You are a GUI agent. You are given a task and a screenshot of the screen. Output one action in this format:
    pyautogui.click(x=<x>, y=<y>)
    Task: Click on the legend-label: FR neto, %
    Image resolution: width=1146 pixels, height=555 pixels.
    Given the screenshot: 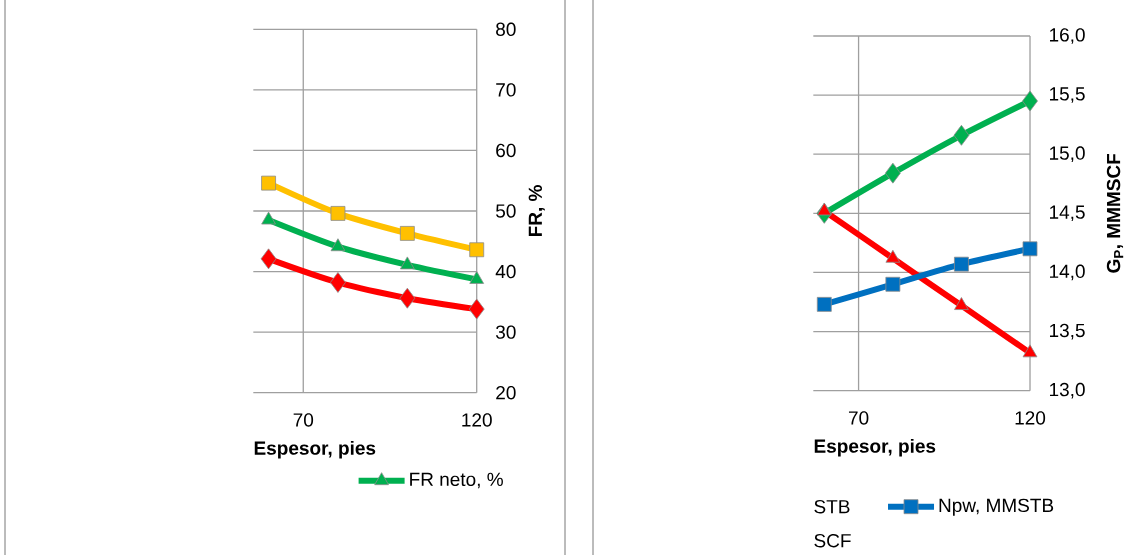 What is the action you would take?
    pyautogui.click(x=456, y=480)
    